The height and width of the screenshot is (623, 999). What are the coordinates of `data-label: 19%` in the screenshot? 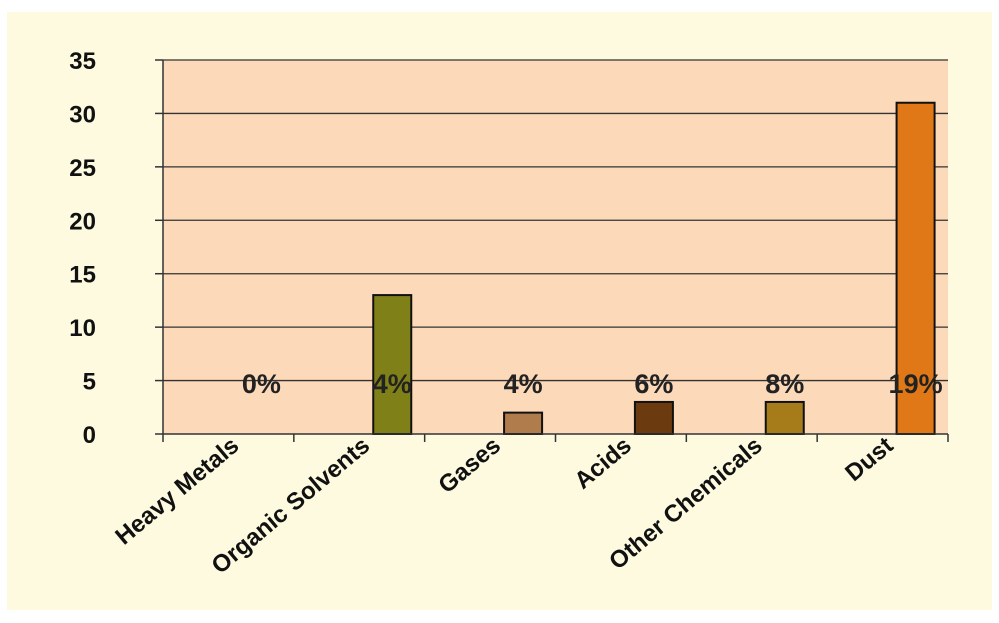 It's located at (916, 384).